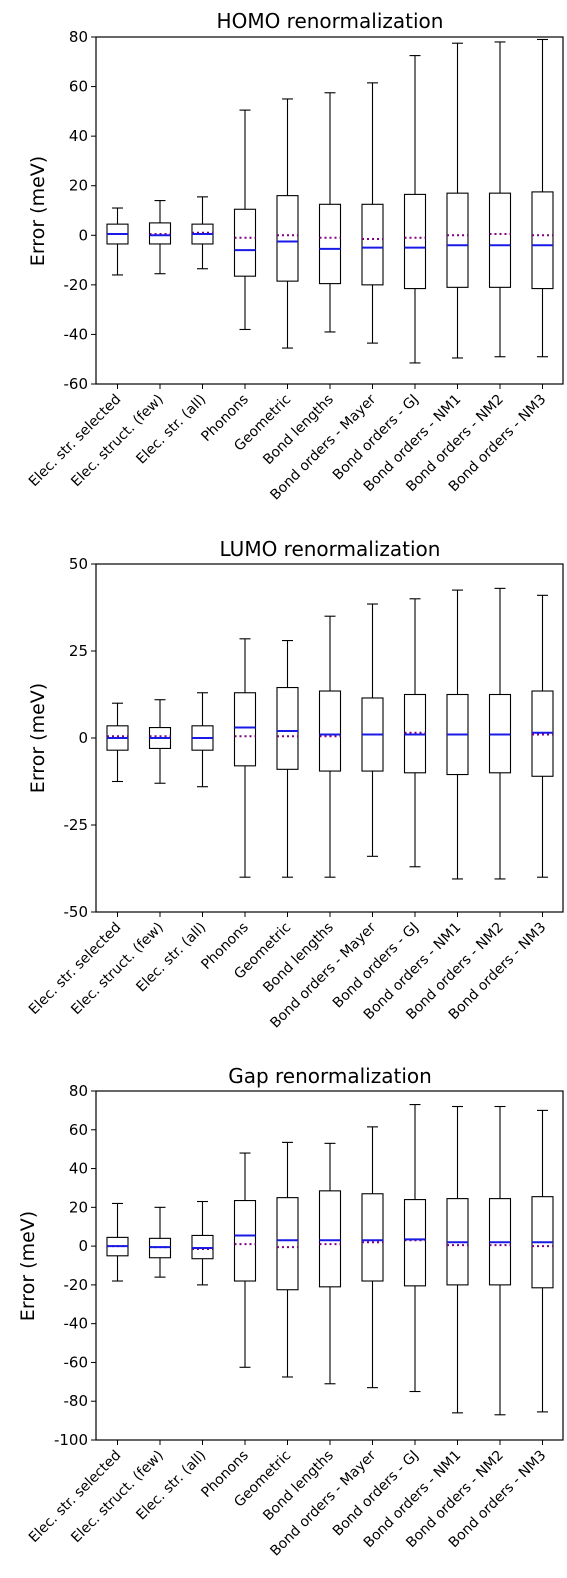 Image resolution: width=567 pixels, height=1578 pixels. I want to click on chart-title: HOMO renormalization, so click(330, 21).